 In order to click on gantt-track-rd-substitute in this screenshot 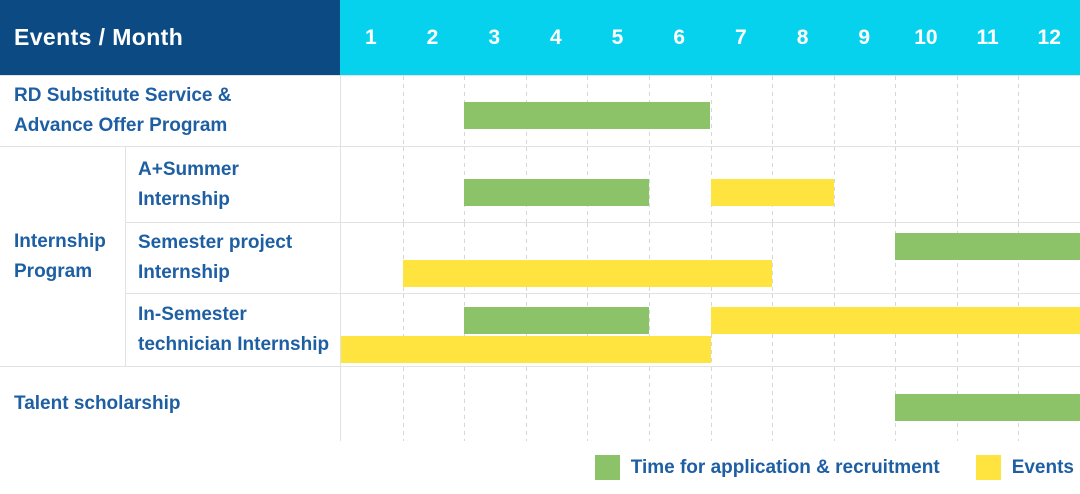, I will do `click(710, 110)`.